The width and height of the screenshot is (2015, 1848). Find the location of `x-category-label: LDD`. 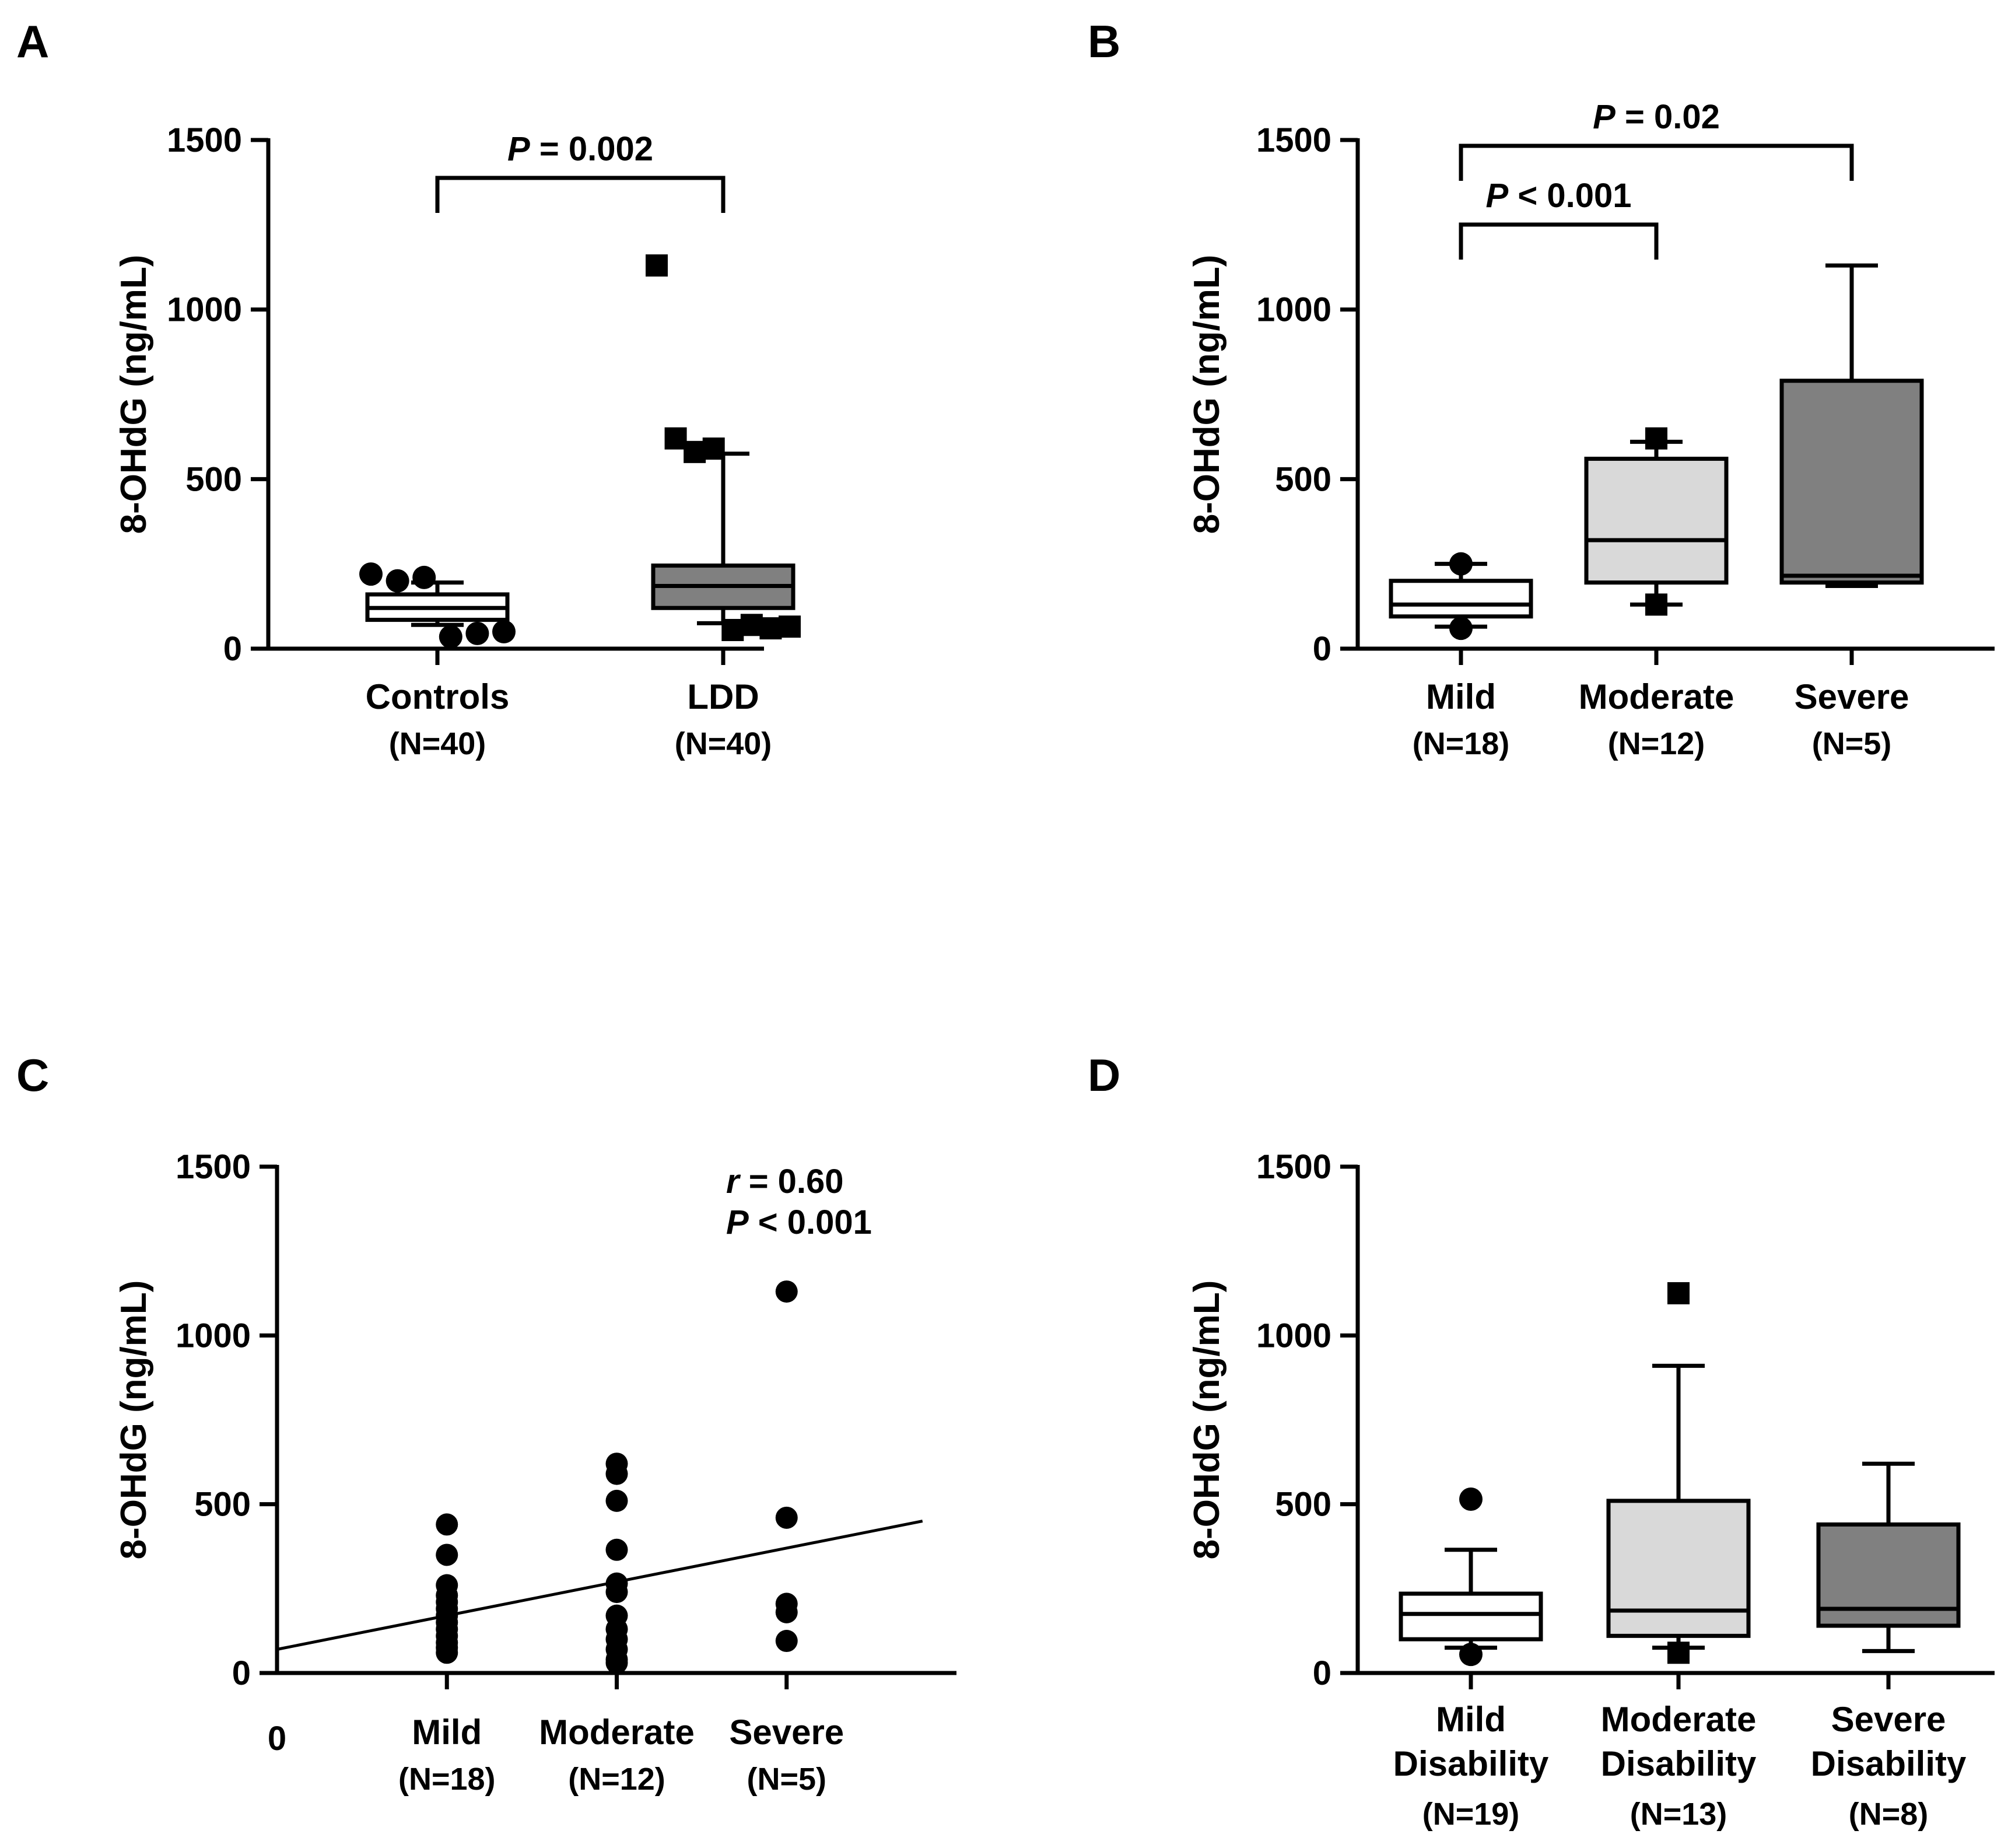

x-category-label: LDD is located at coordinates (723, 696).